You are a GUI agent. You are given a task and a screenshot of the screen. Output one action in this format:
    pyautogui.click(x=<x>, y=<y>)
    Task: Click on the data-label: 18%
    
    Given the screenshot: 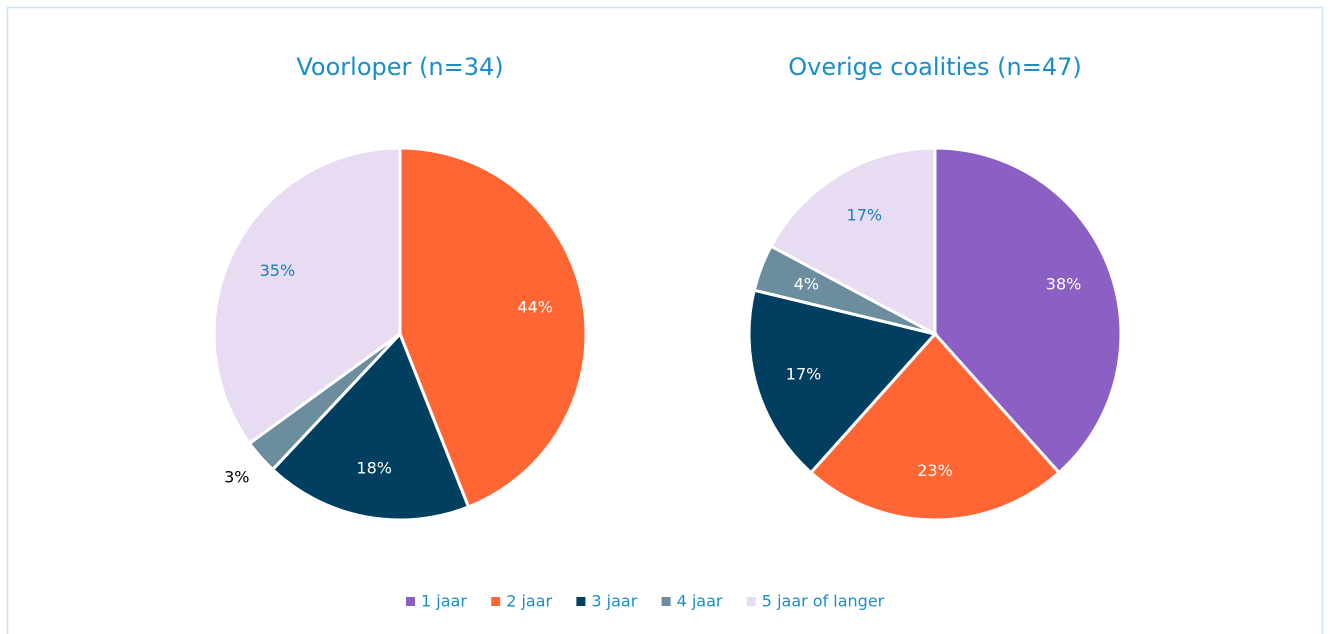 What is the action you would take?
    pyautogui.click(x=374, y=468)
    